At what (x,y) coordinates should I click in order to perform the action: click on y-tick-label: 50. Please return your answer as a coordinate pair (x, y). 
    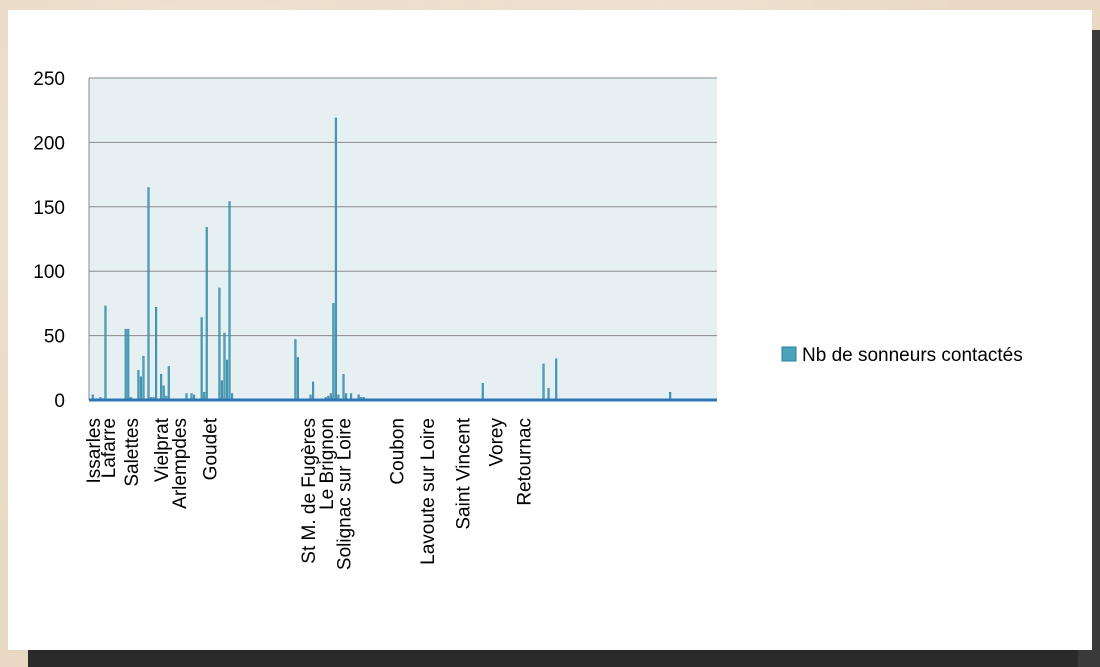
    Looking at the image, I should click on (54, 337).